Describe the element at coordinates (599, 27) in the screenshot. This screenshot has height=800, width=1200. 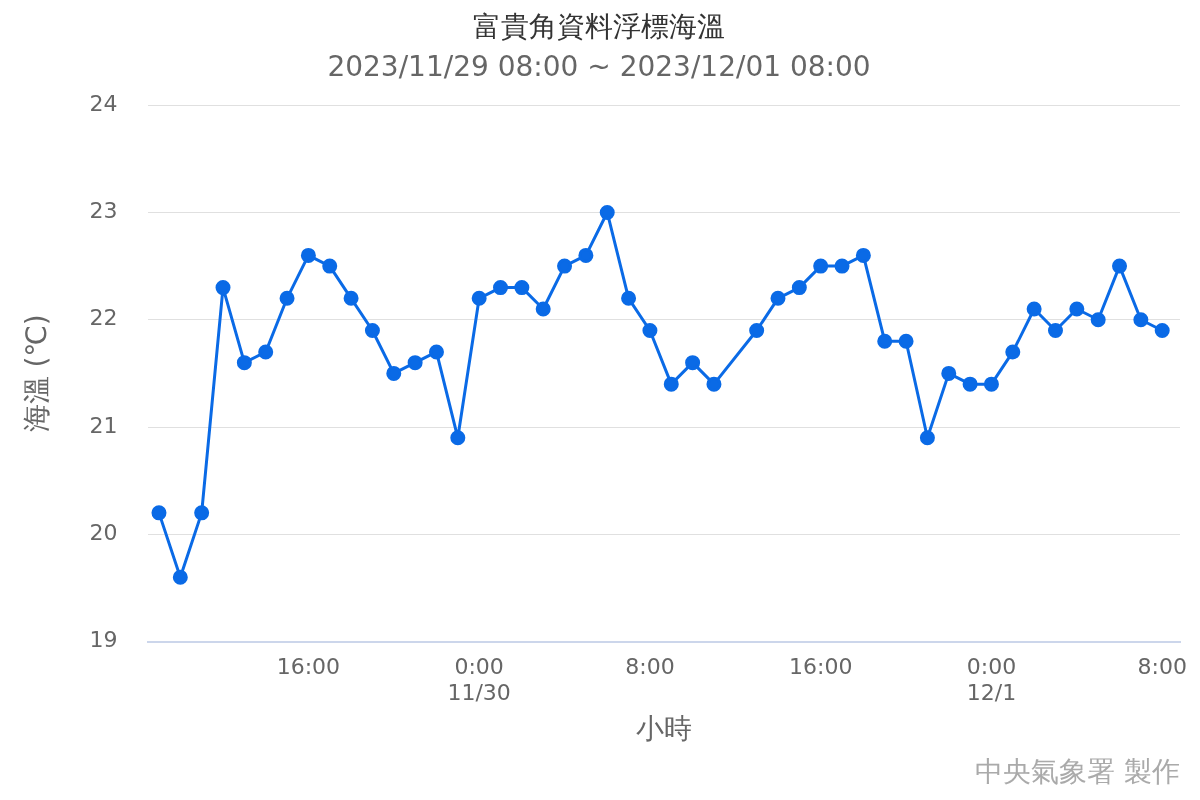
I see `chart-title: 富貴角資料浮標海溫` at that location.